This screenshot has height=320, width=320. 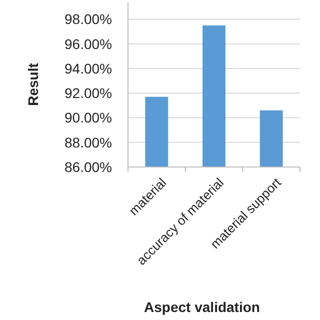 I want to click on y-tick-label: 92.00%, so click(x=88, y=93).